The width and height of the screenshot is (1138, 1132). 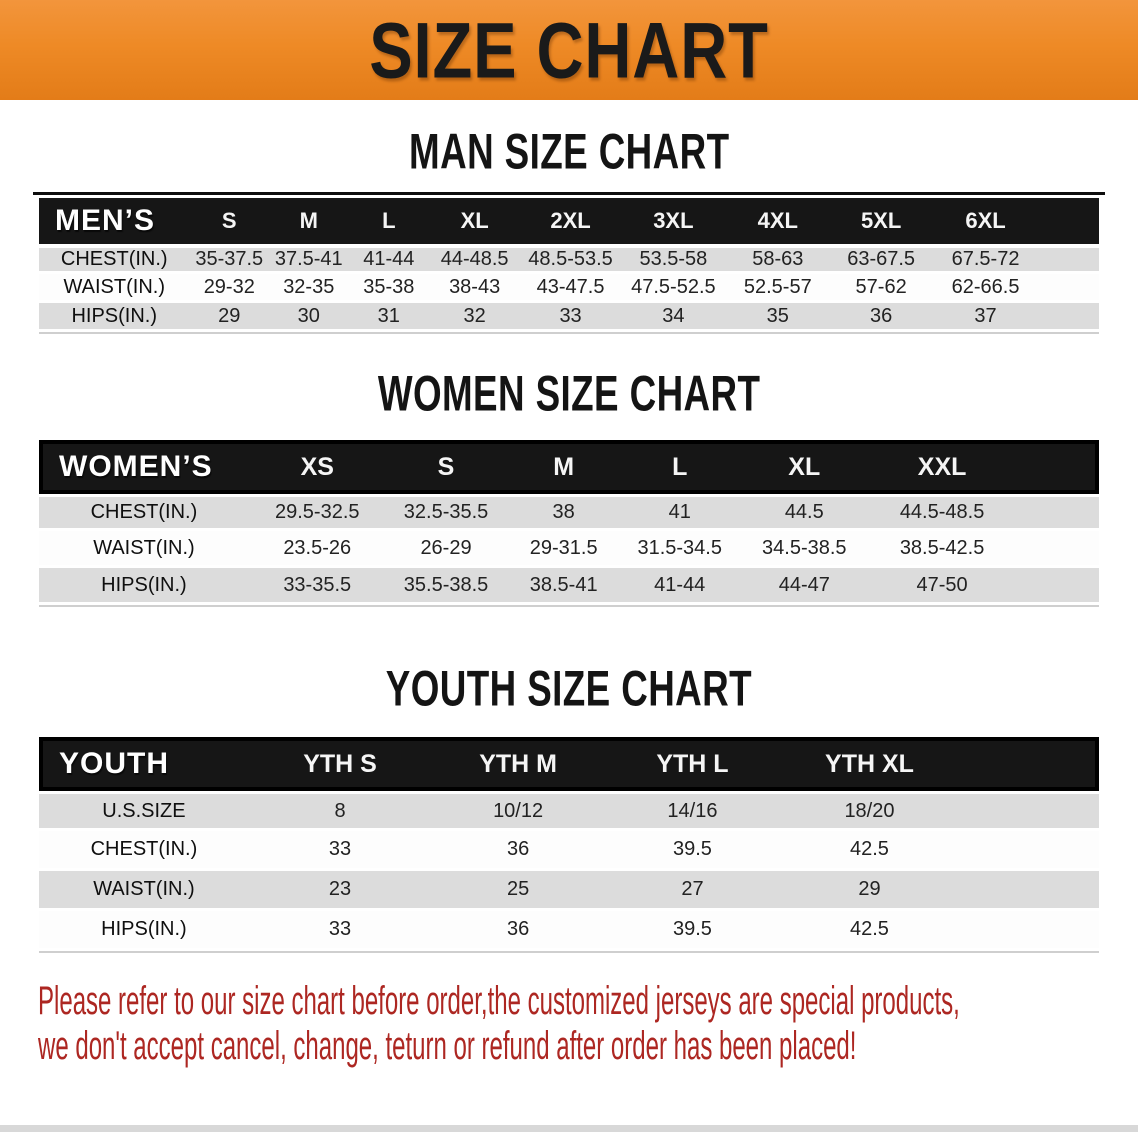 I want to click on measurement-value: 32-35, so click(x=309, y=288).